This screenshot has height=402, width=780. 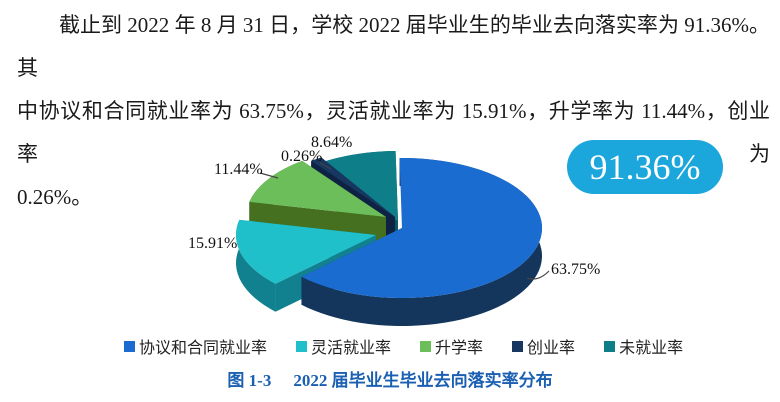 What do you see at coordinates (213, 243) in the screenshot?
I see `slice-label-flexible: 15.91%` at bounding box center [213, 243].